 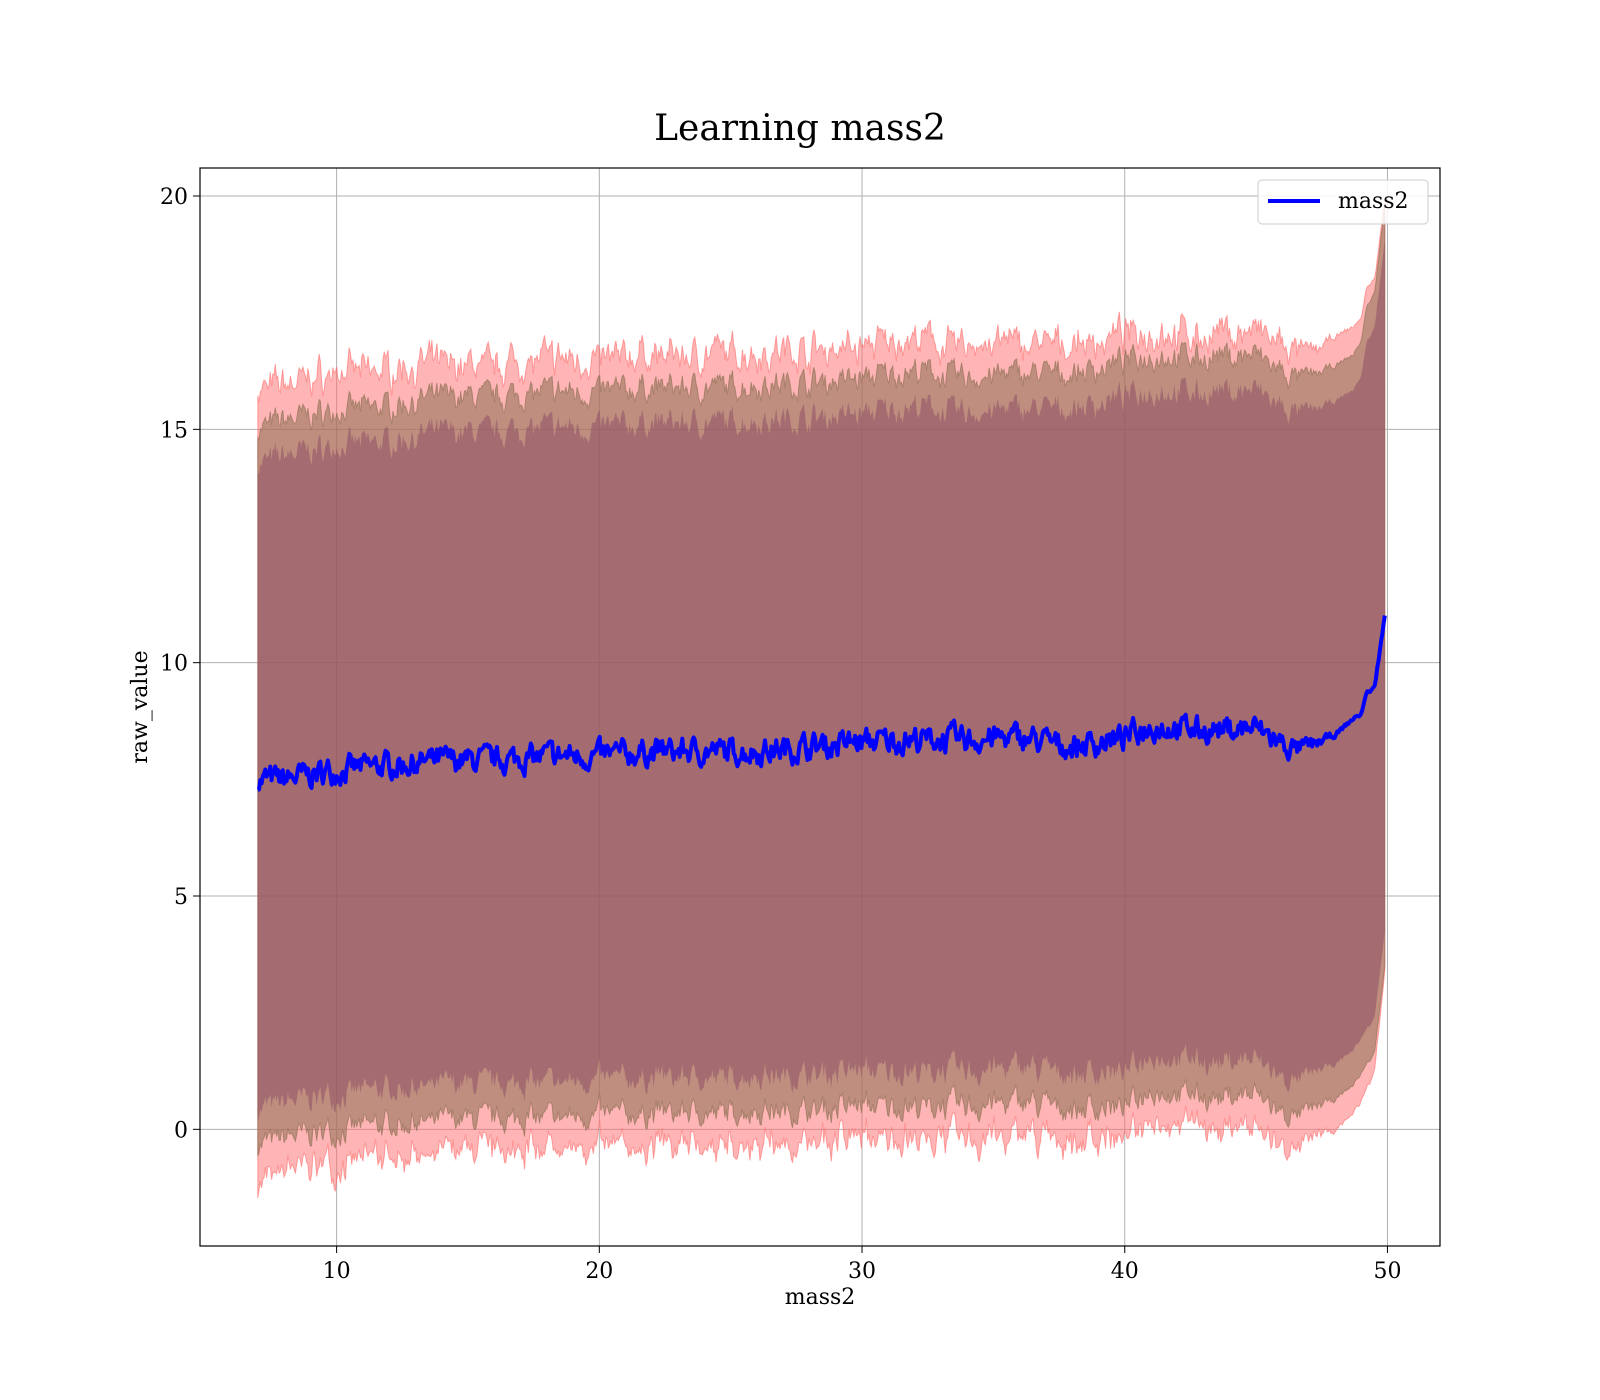 What do you see at coordinates (599, 1271) in the screenshot?
I see `x-tick-label: 20` at bounding box center [599, 1271].